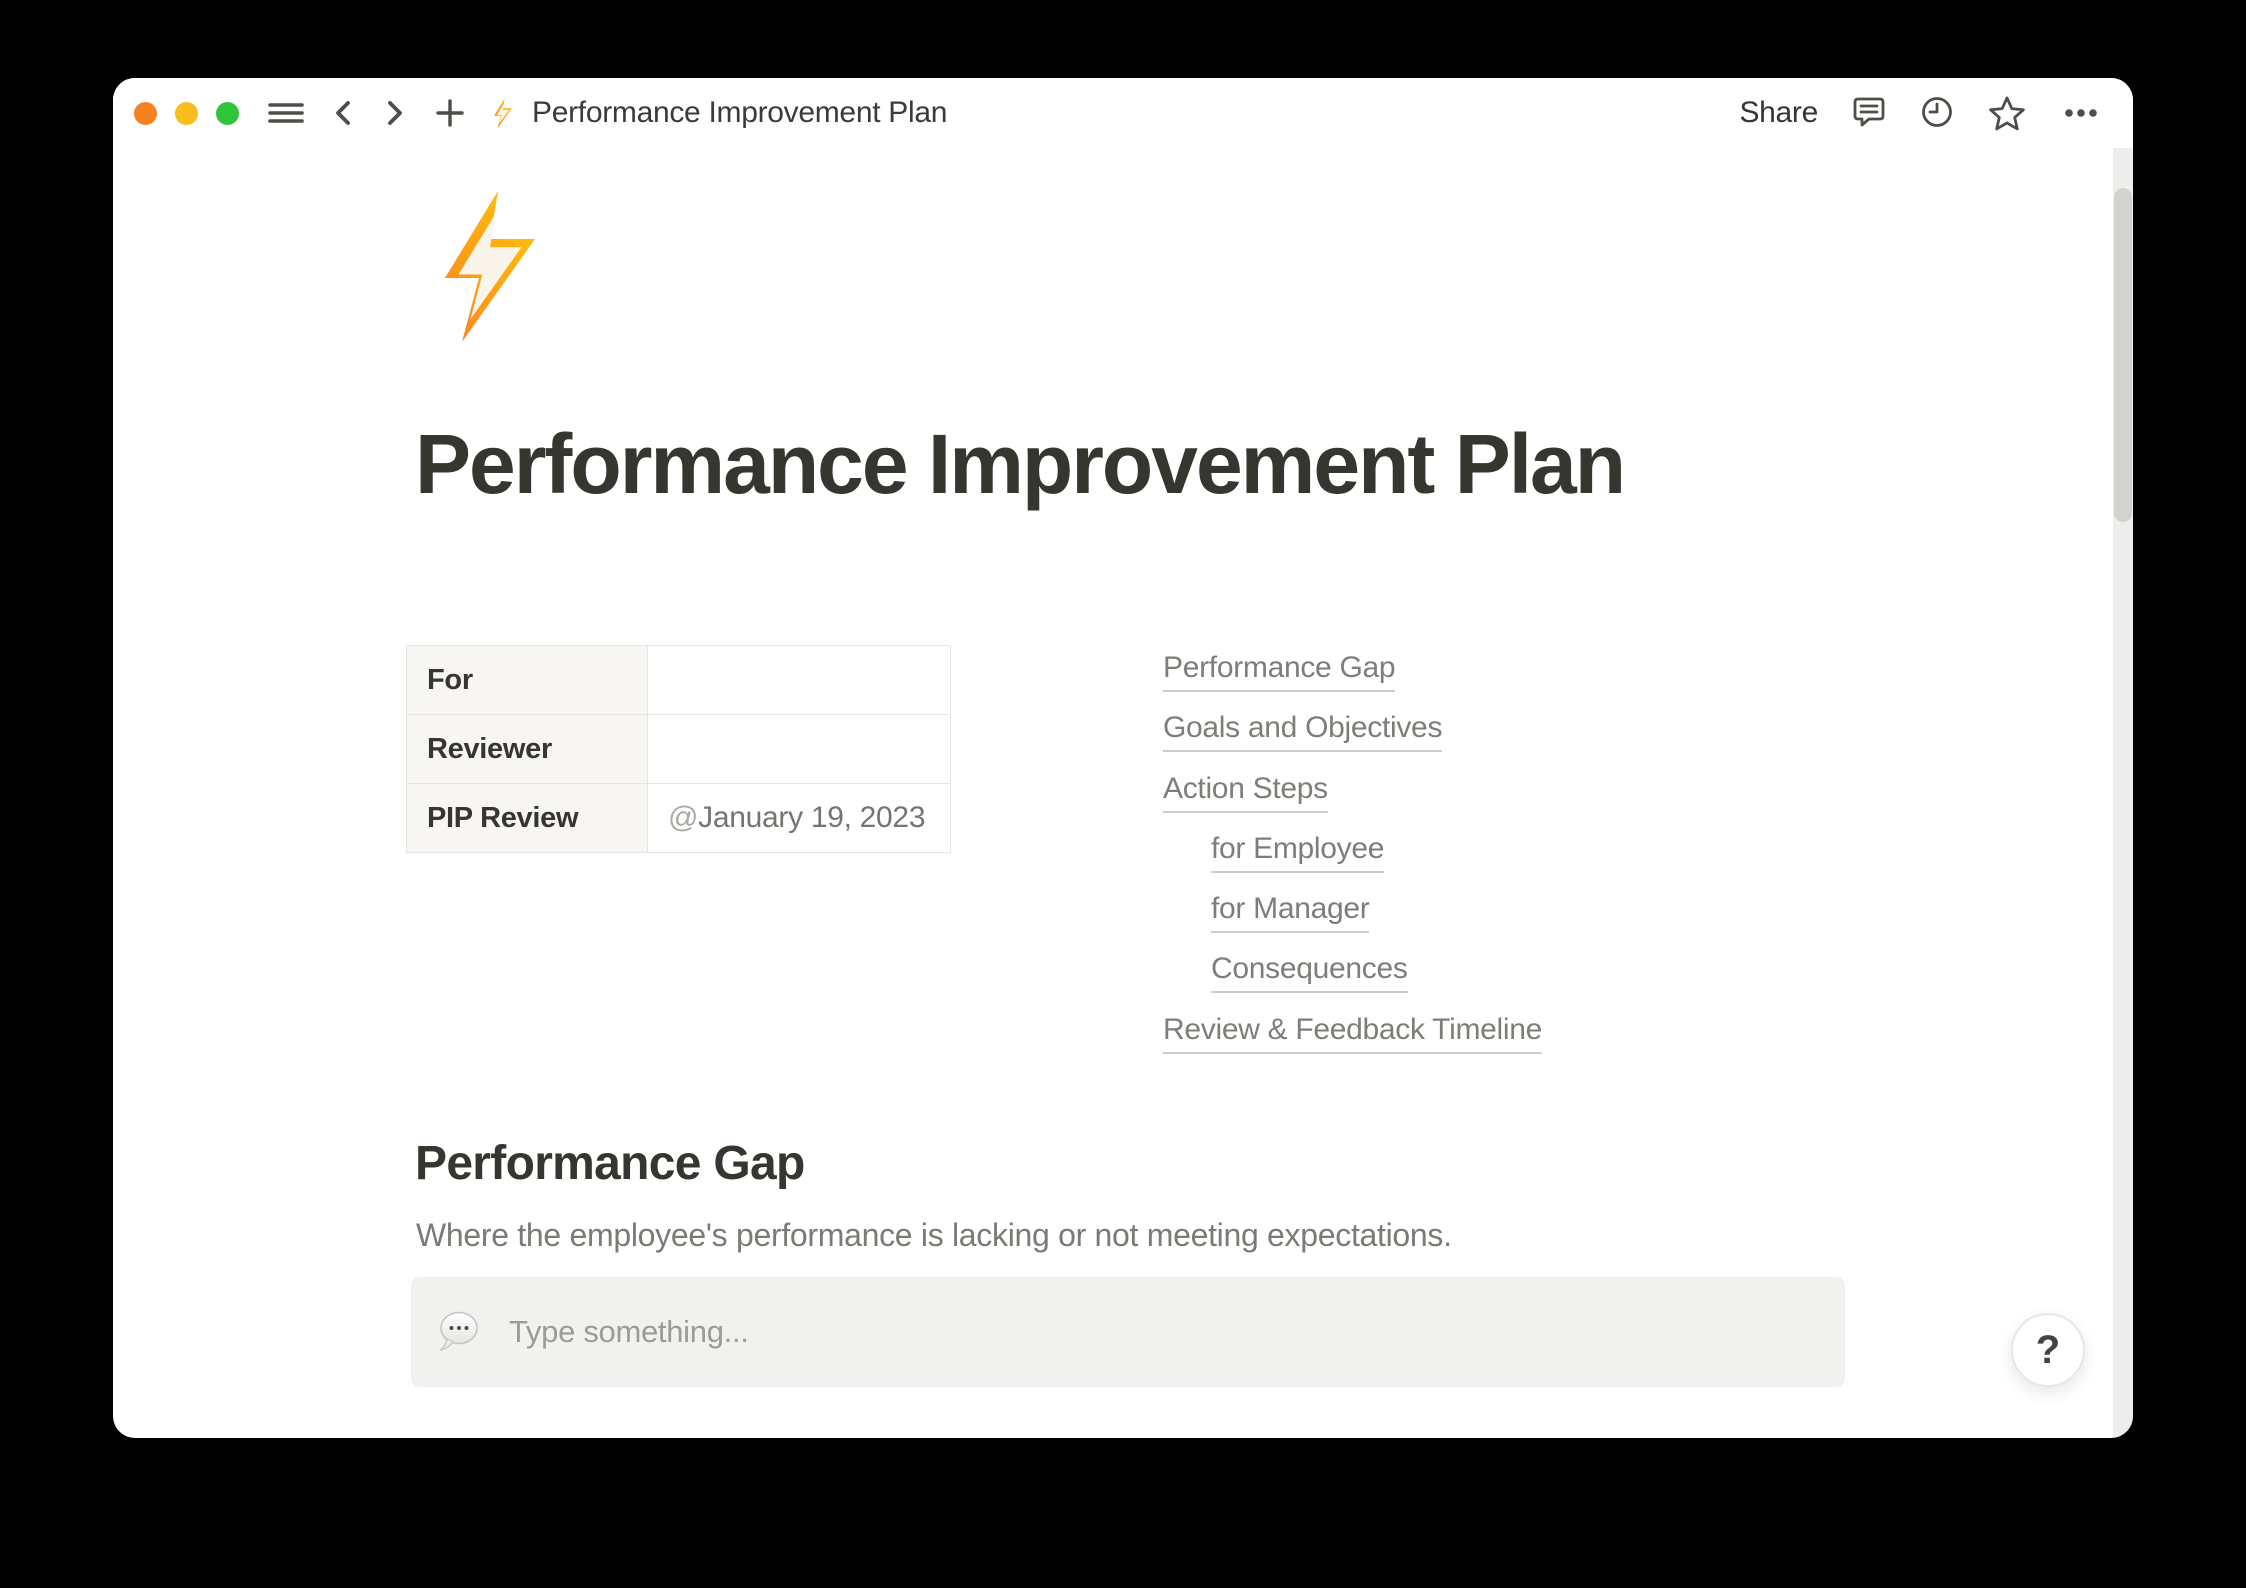  I want to click on help-button: ?, so click(2048, 1350).